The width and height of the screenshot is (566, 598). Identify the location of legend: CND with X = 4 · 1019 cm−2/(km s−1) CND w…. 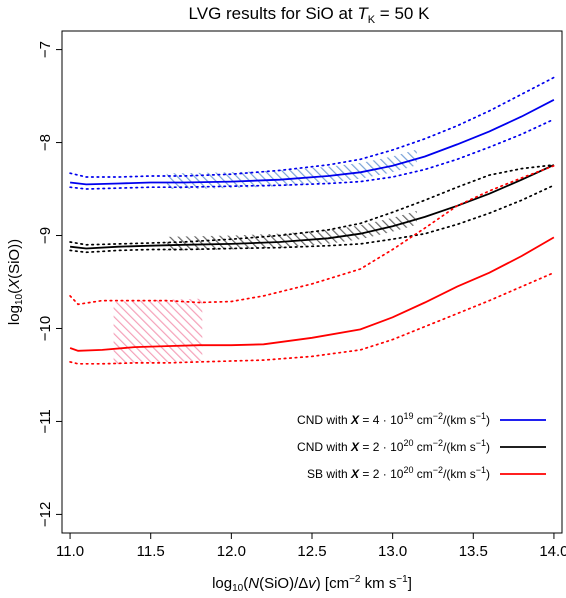
(421, 446).